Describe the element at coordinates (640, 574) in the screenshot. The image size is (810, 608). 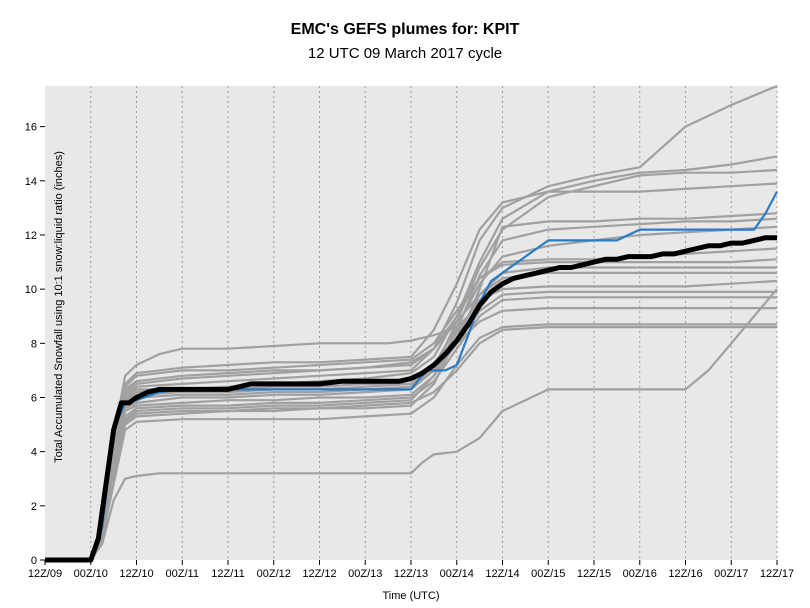
I see `x-tick-label: 00Z/16` at that location.